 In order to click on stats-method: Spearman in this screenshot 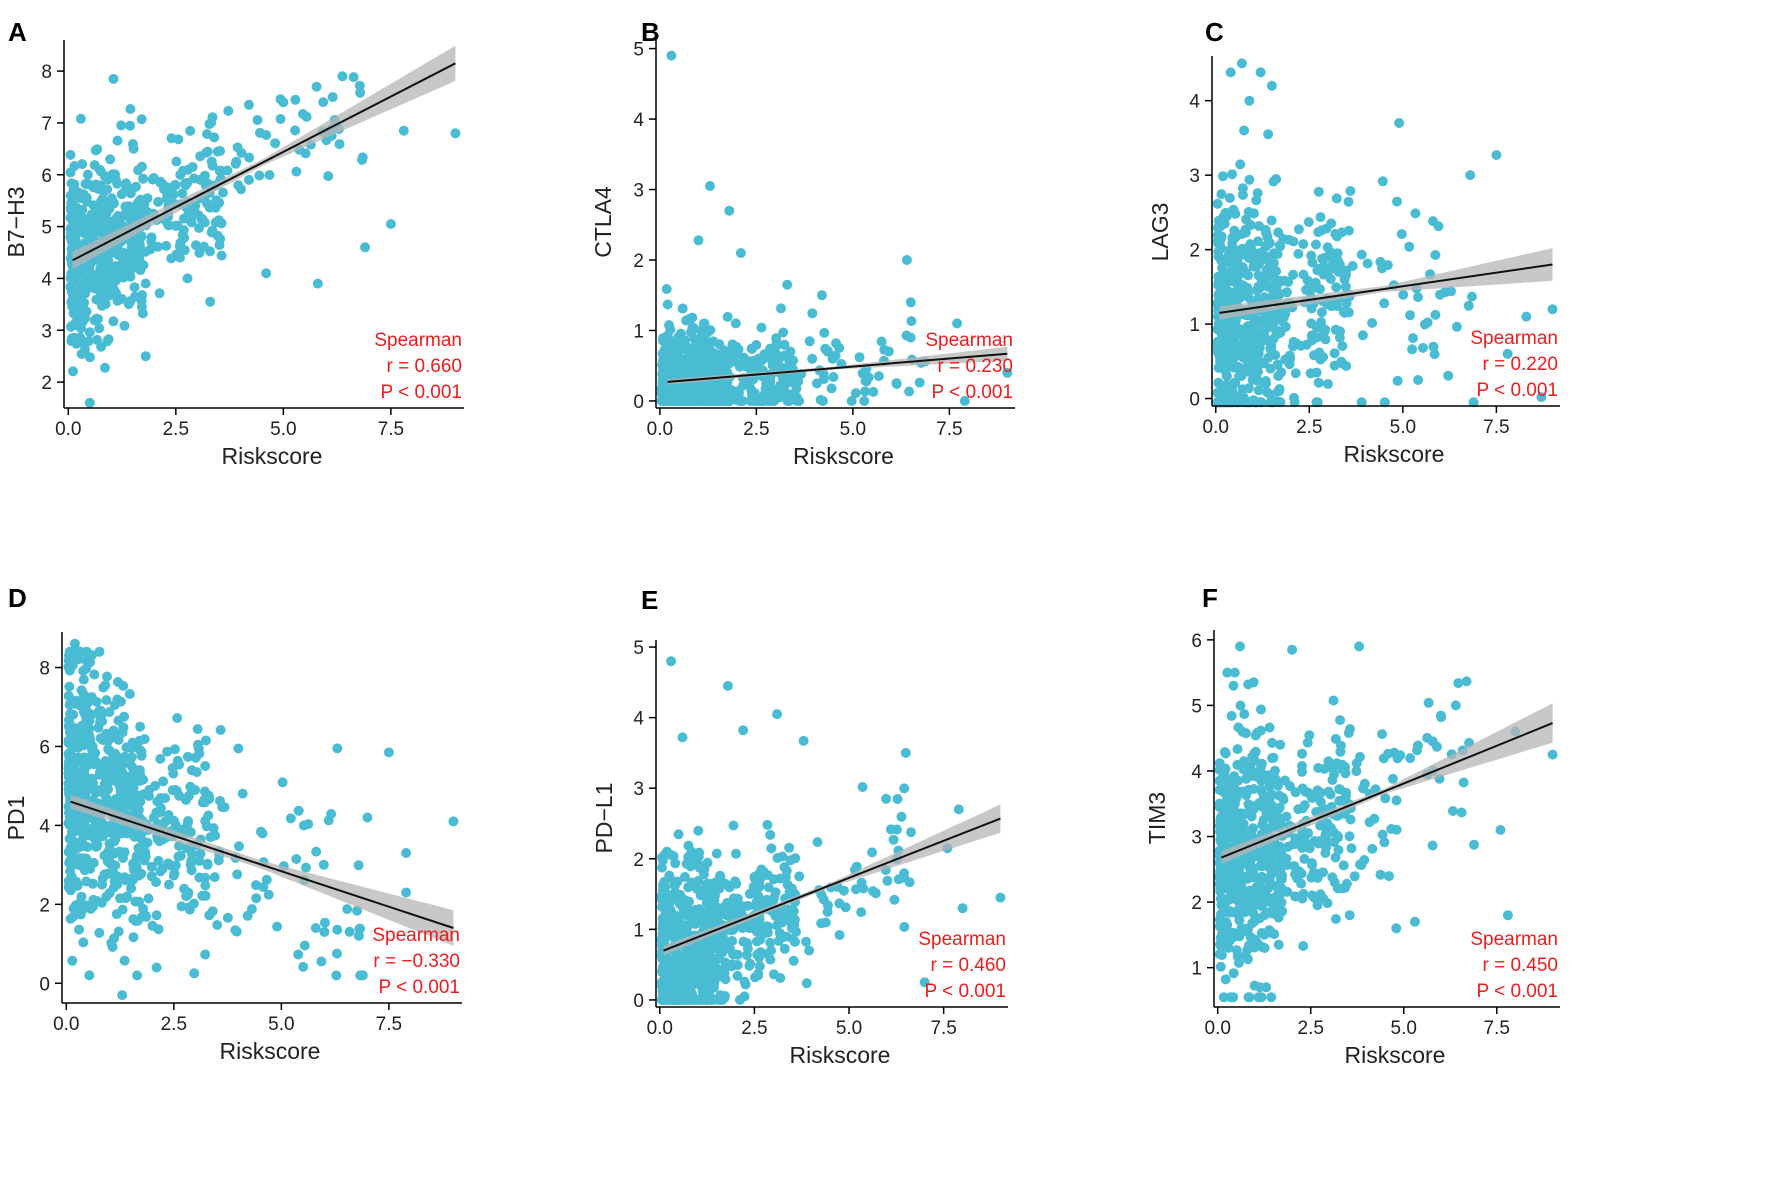, I will do `click(969, 340)`.